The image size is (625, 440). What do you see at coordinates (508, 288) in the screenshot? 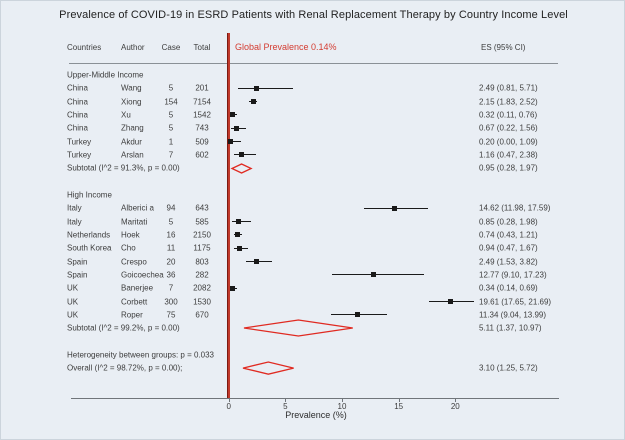
I see `study-es-value: 0.34 (0.14, 0.69)` at bounding box center [508, 288].